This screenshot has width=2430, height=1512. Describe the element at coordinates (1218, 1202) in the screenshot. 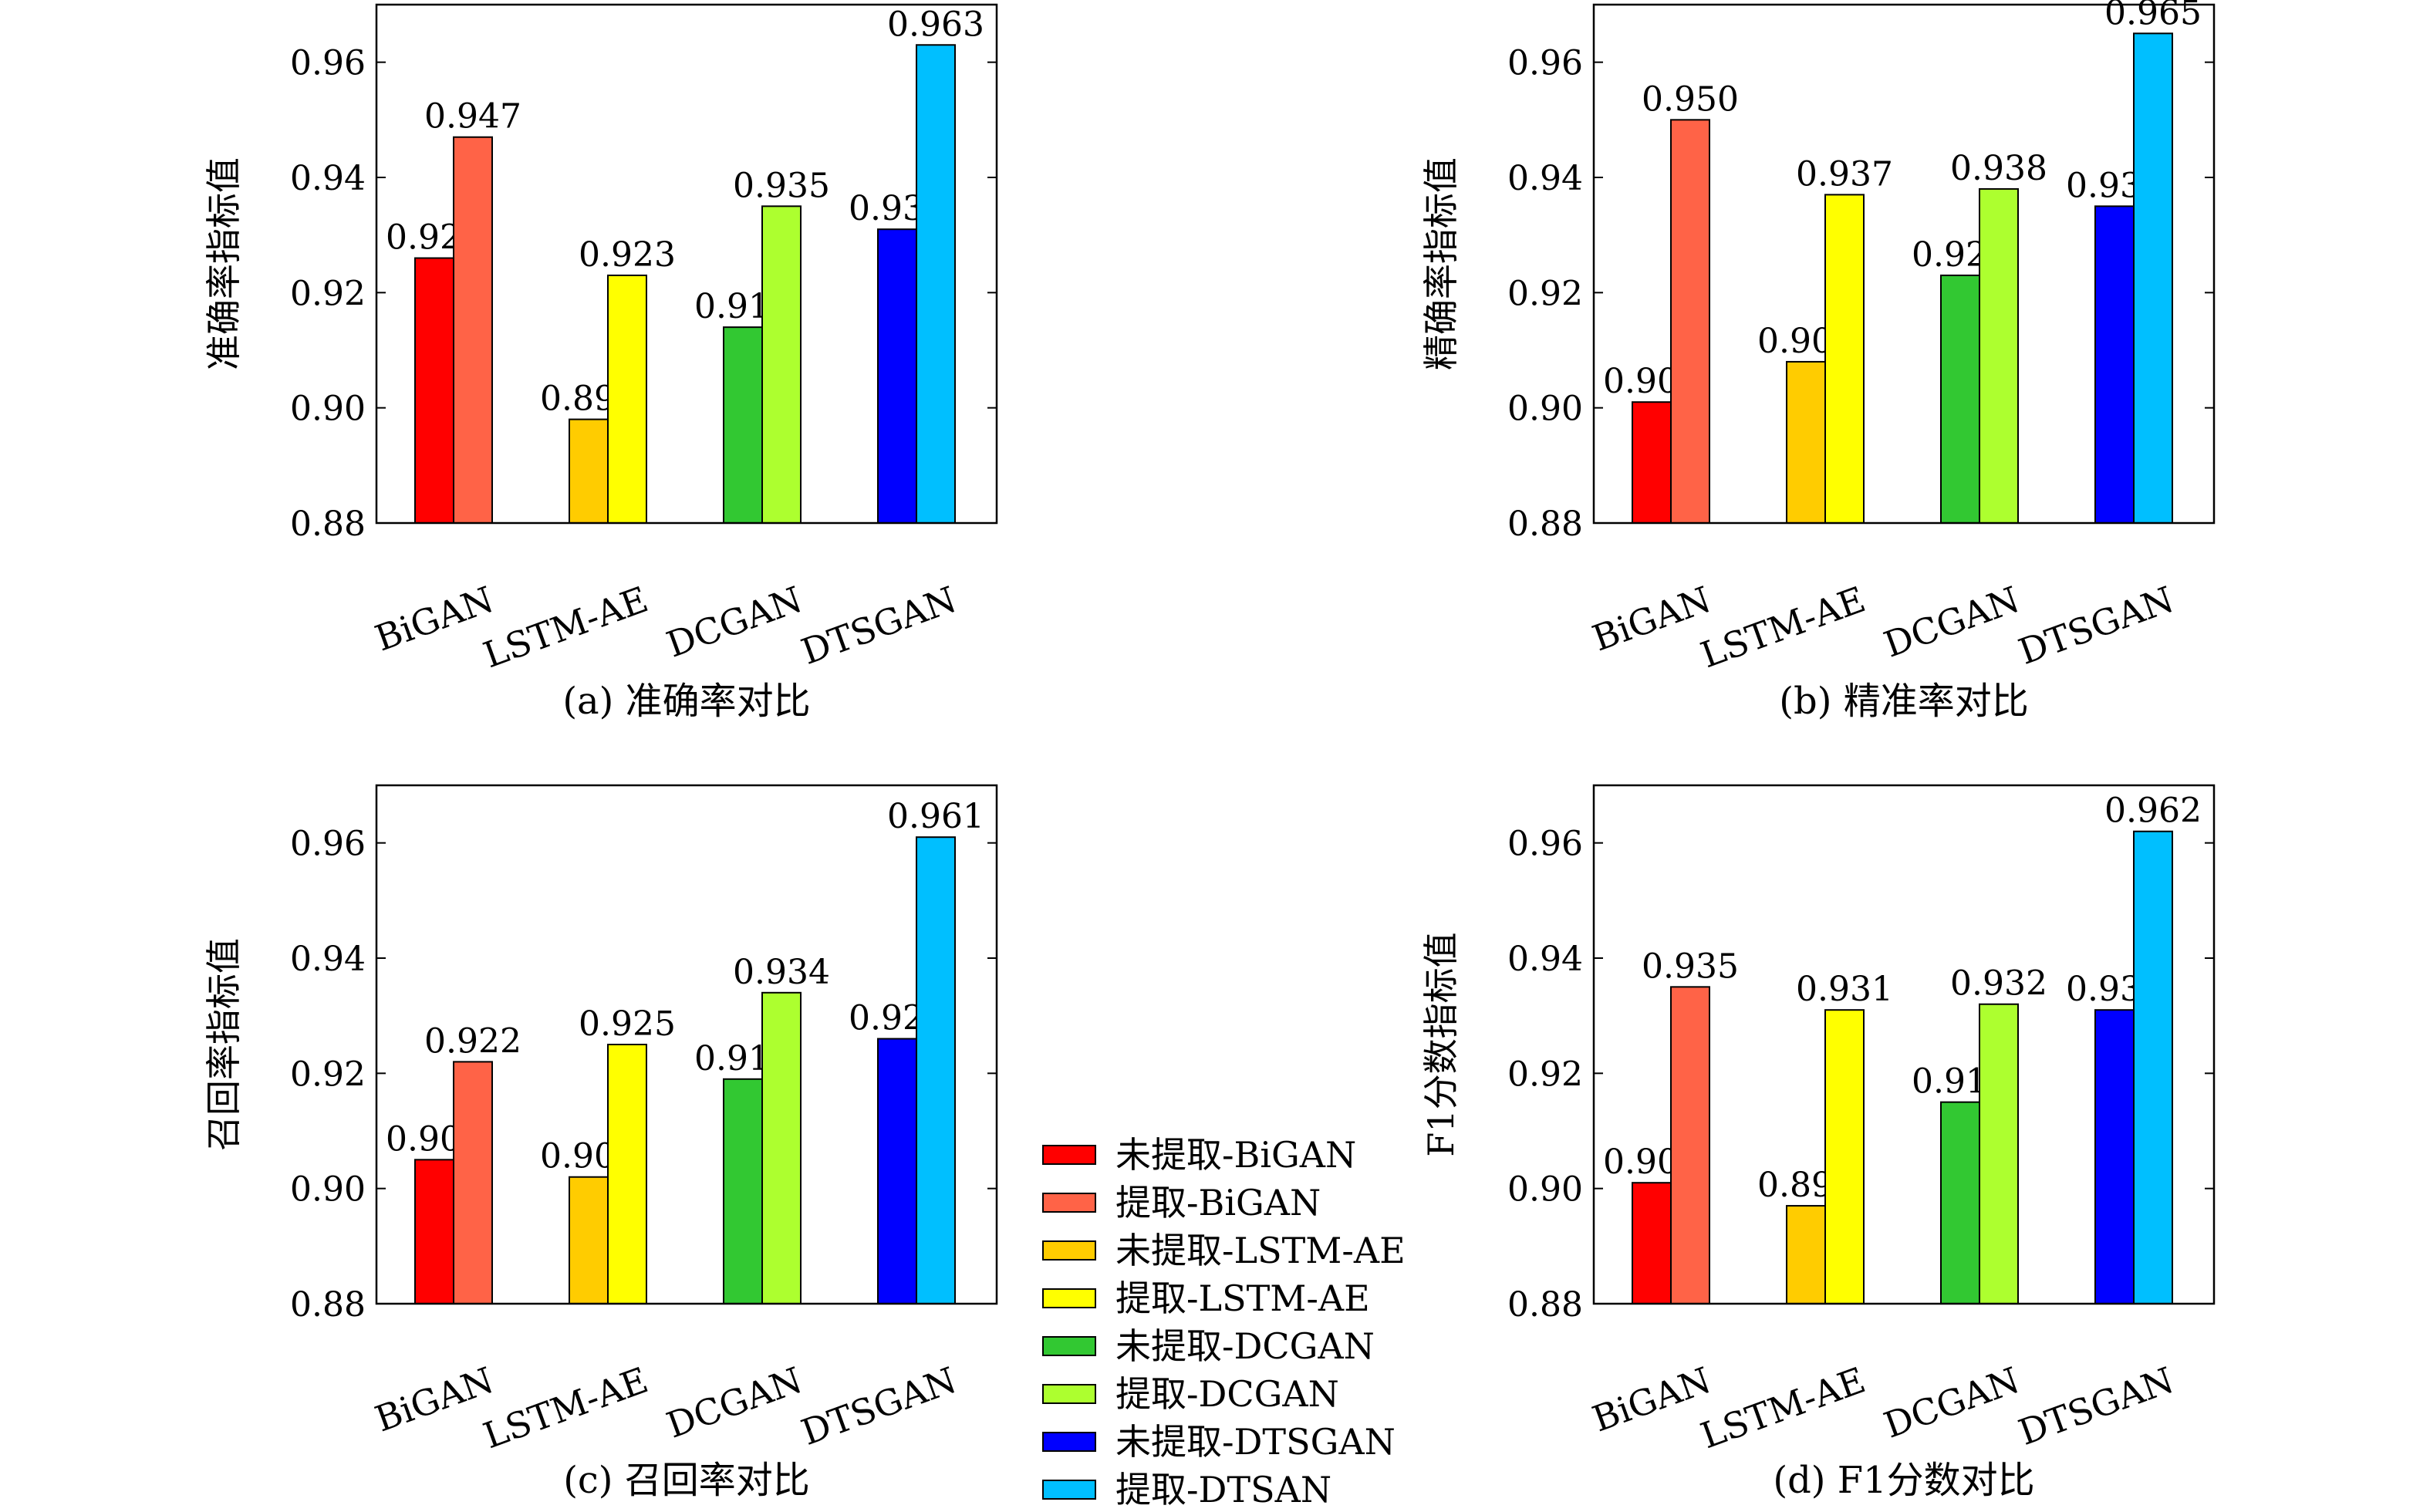

I see `legend-label: 提取-BiGAN` at that location.